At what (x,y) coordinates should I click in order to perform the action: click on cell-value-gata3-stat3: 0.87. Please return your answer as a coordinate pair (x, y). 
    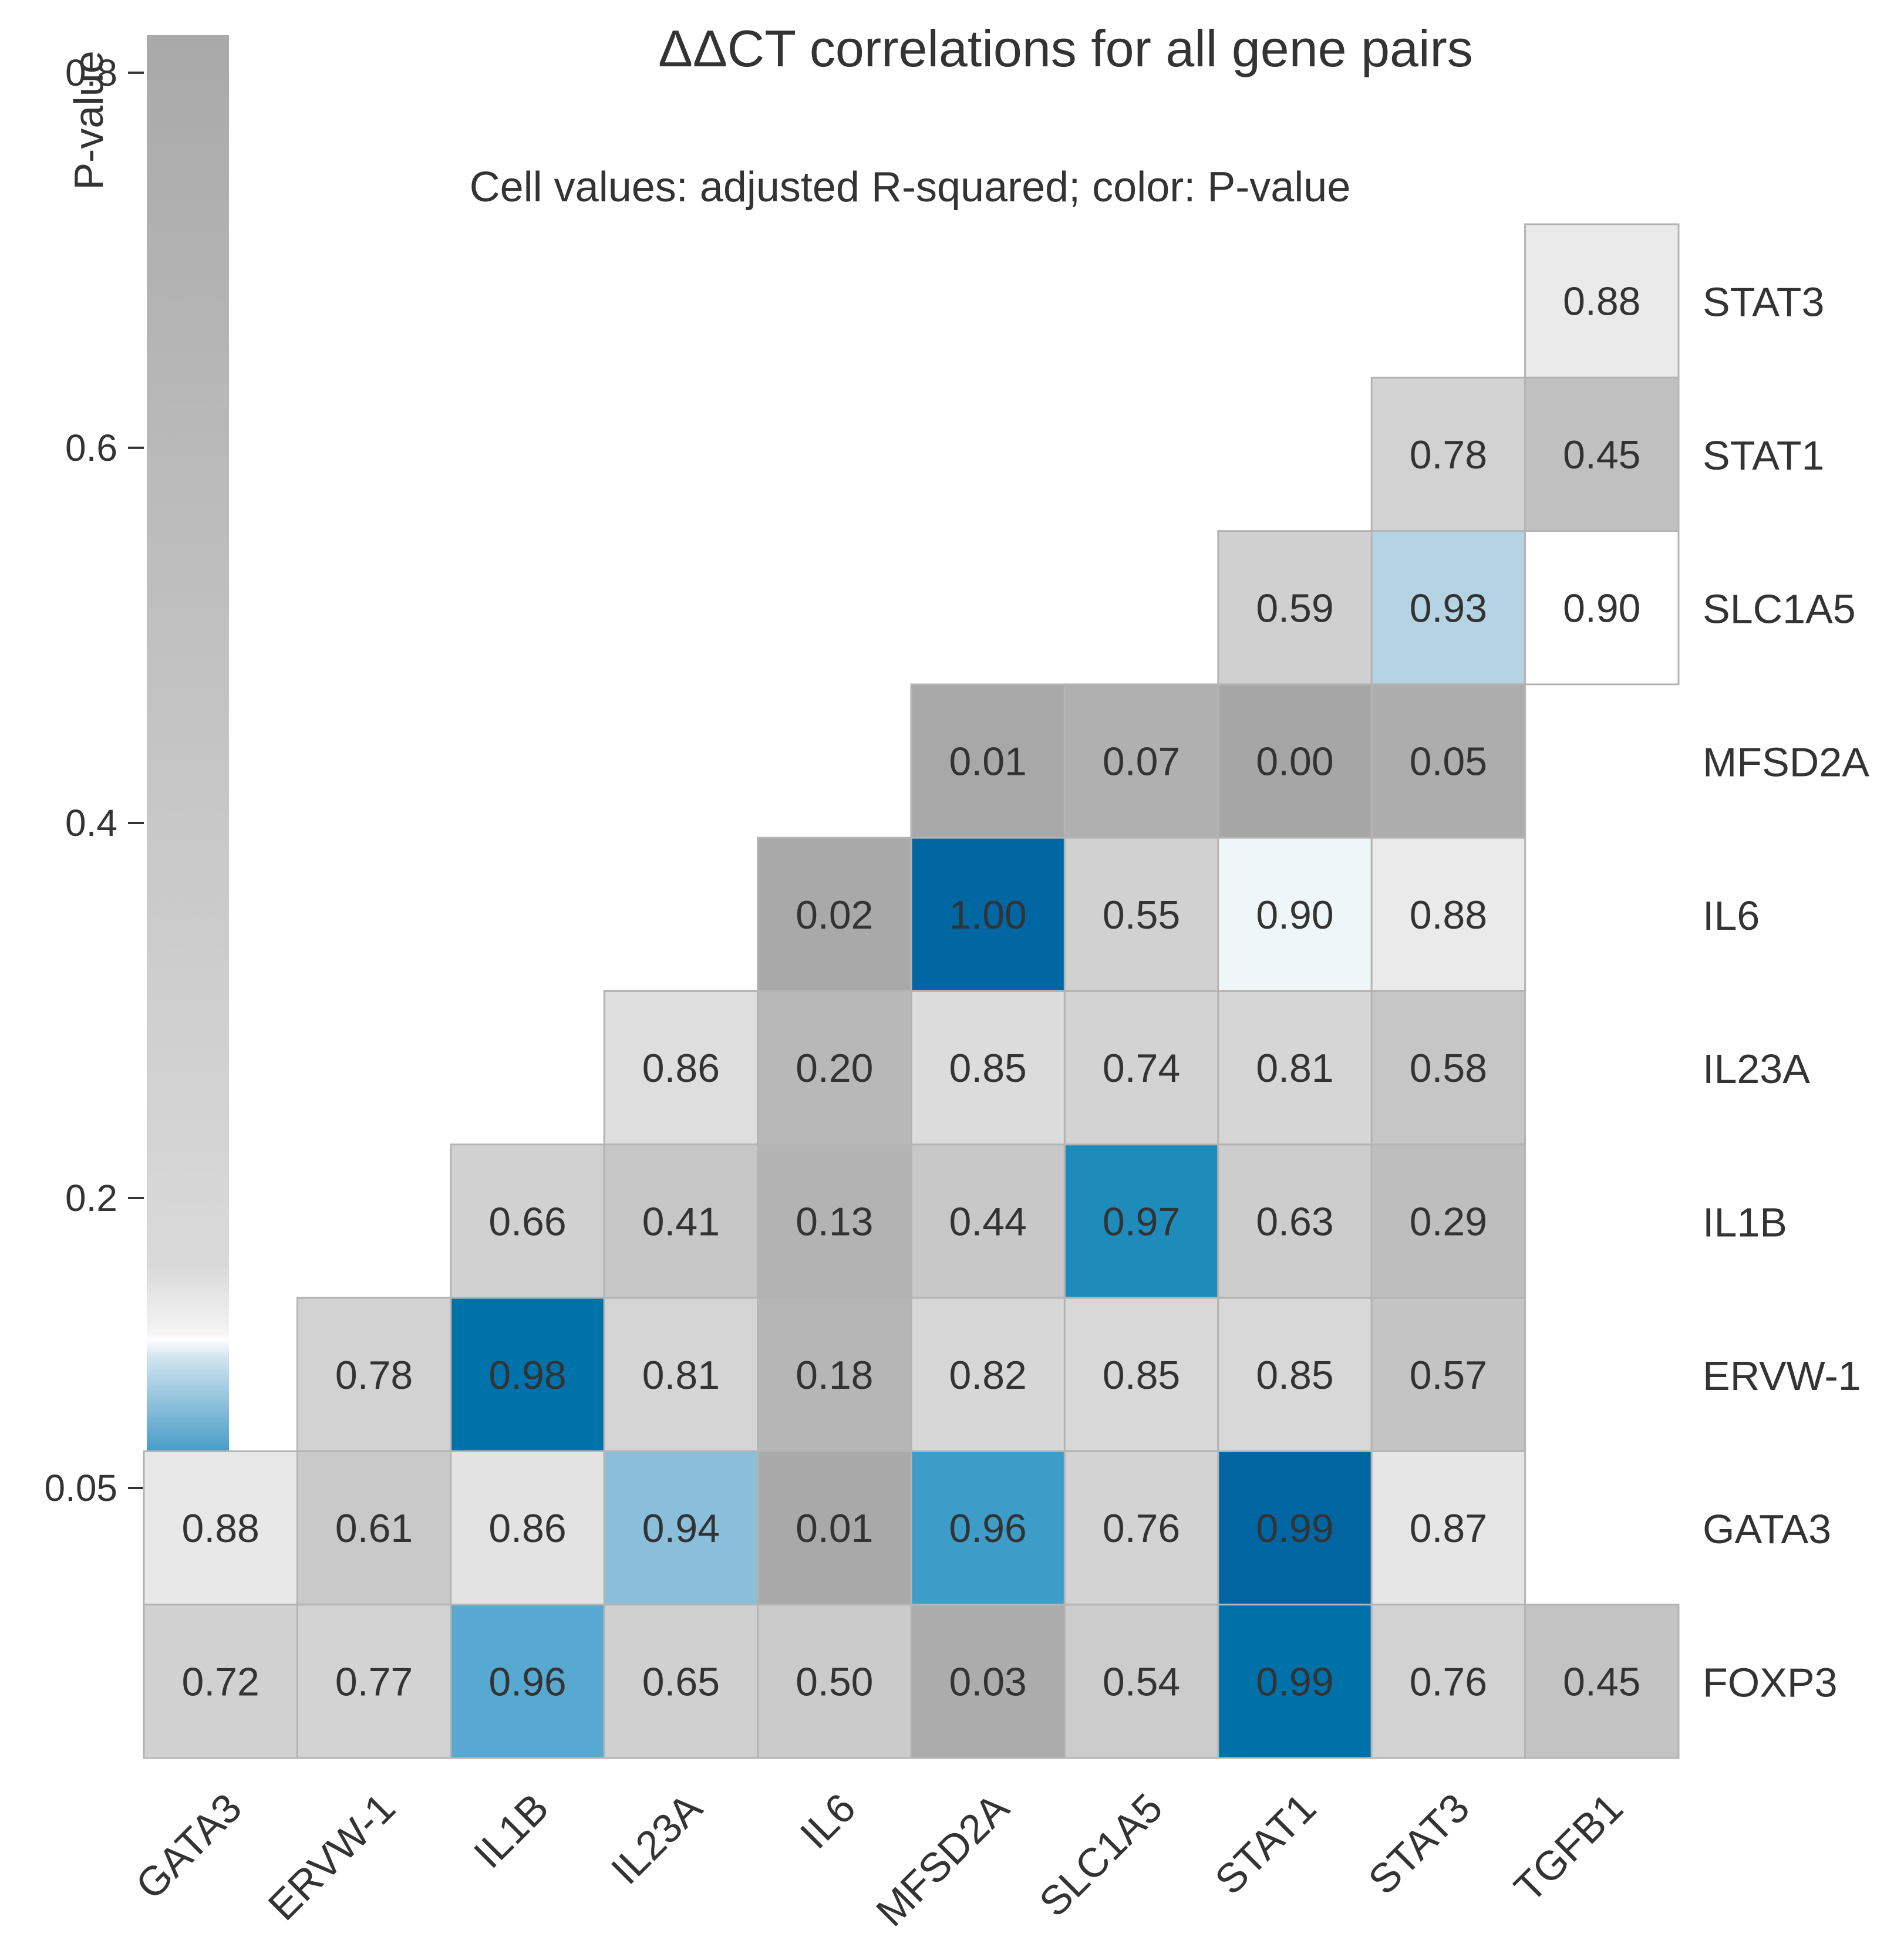
    Looking at the image, I should click on (1448, 1529).